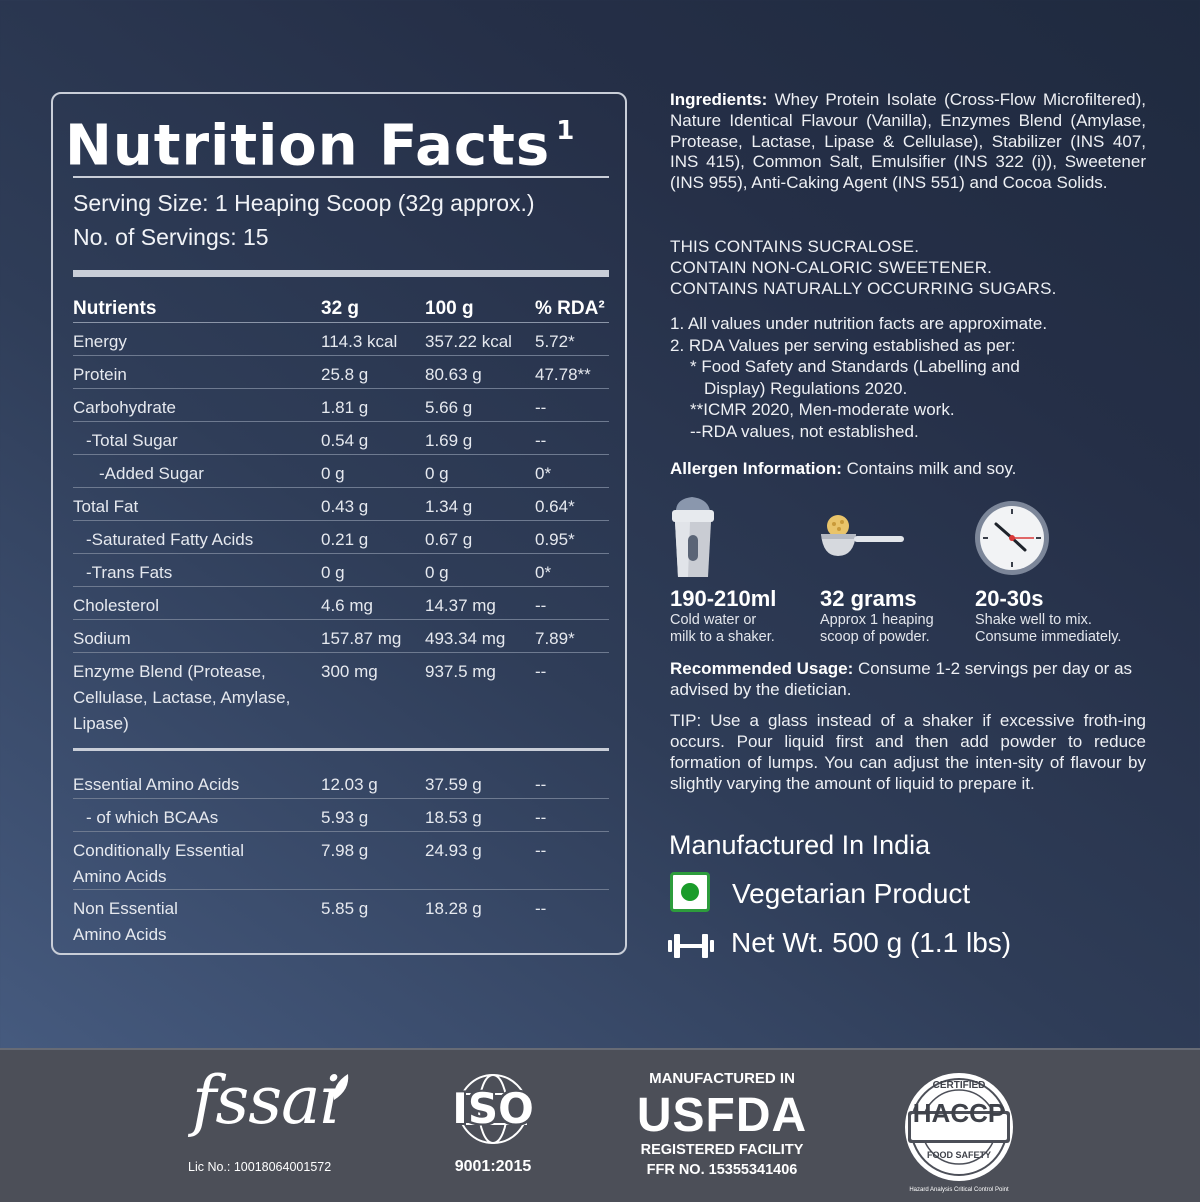 The image size is (1200, 1202). What do you see at coordinates (341, 504) in the screenshot?
I see `table-row: Total Fat 0.43 g 1.34 g 0.64*` at bounding box center [341, 504].